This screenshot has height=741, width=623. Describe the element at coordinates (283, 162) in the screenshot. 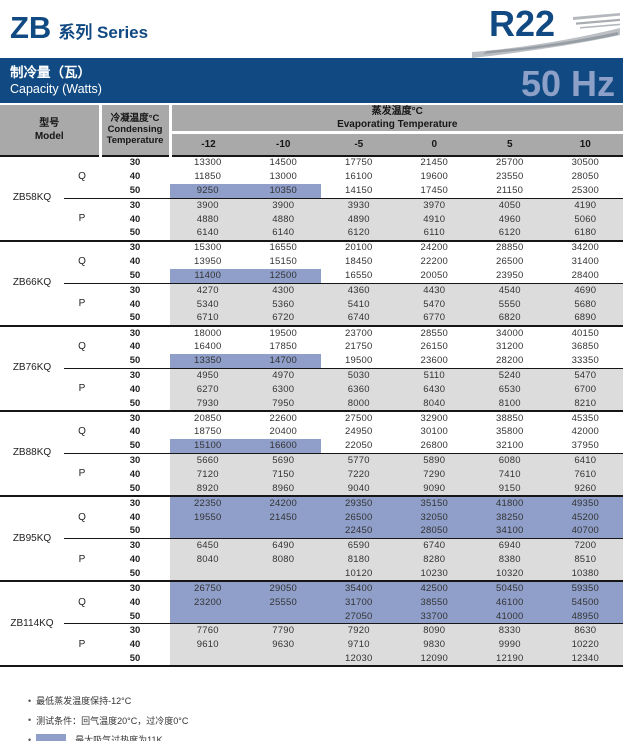

I see `capacity-value: 14500` at that location.